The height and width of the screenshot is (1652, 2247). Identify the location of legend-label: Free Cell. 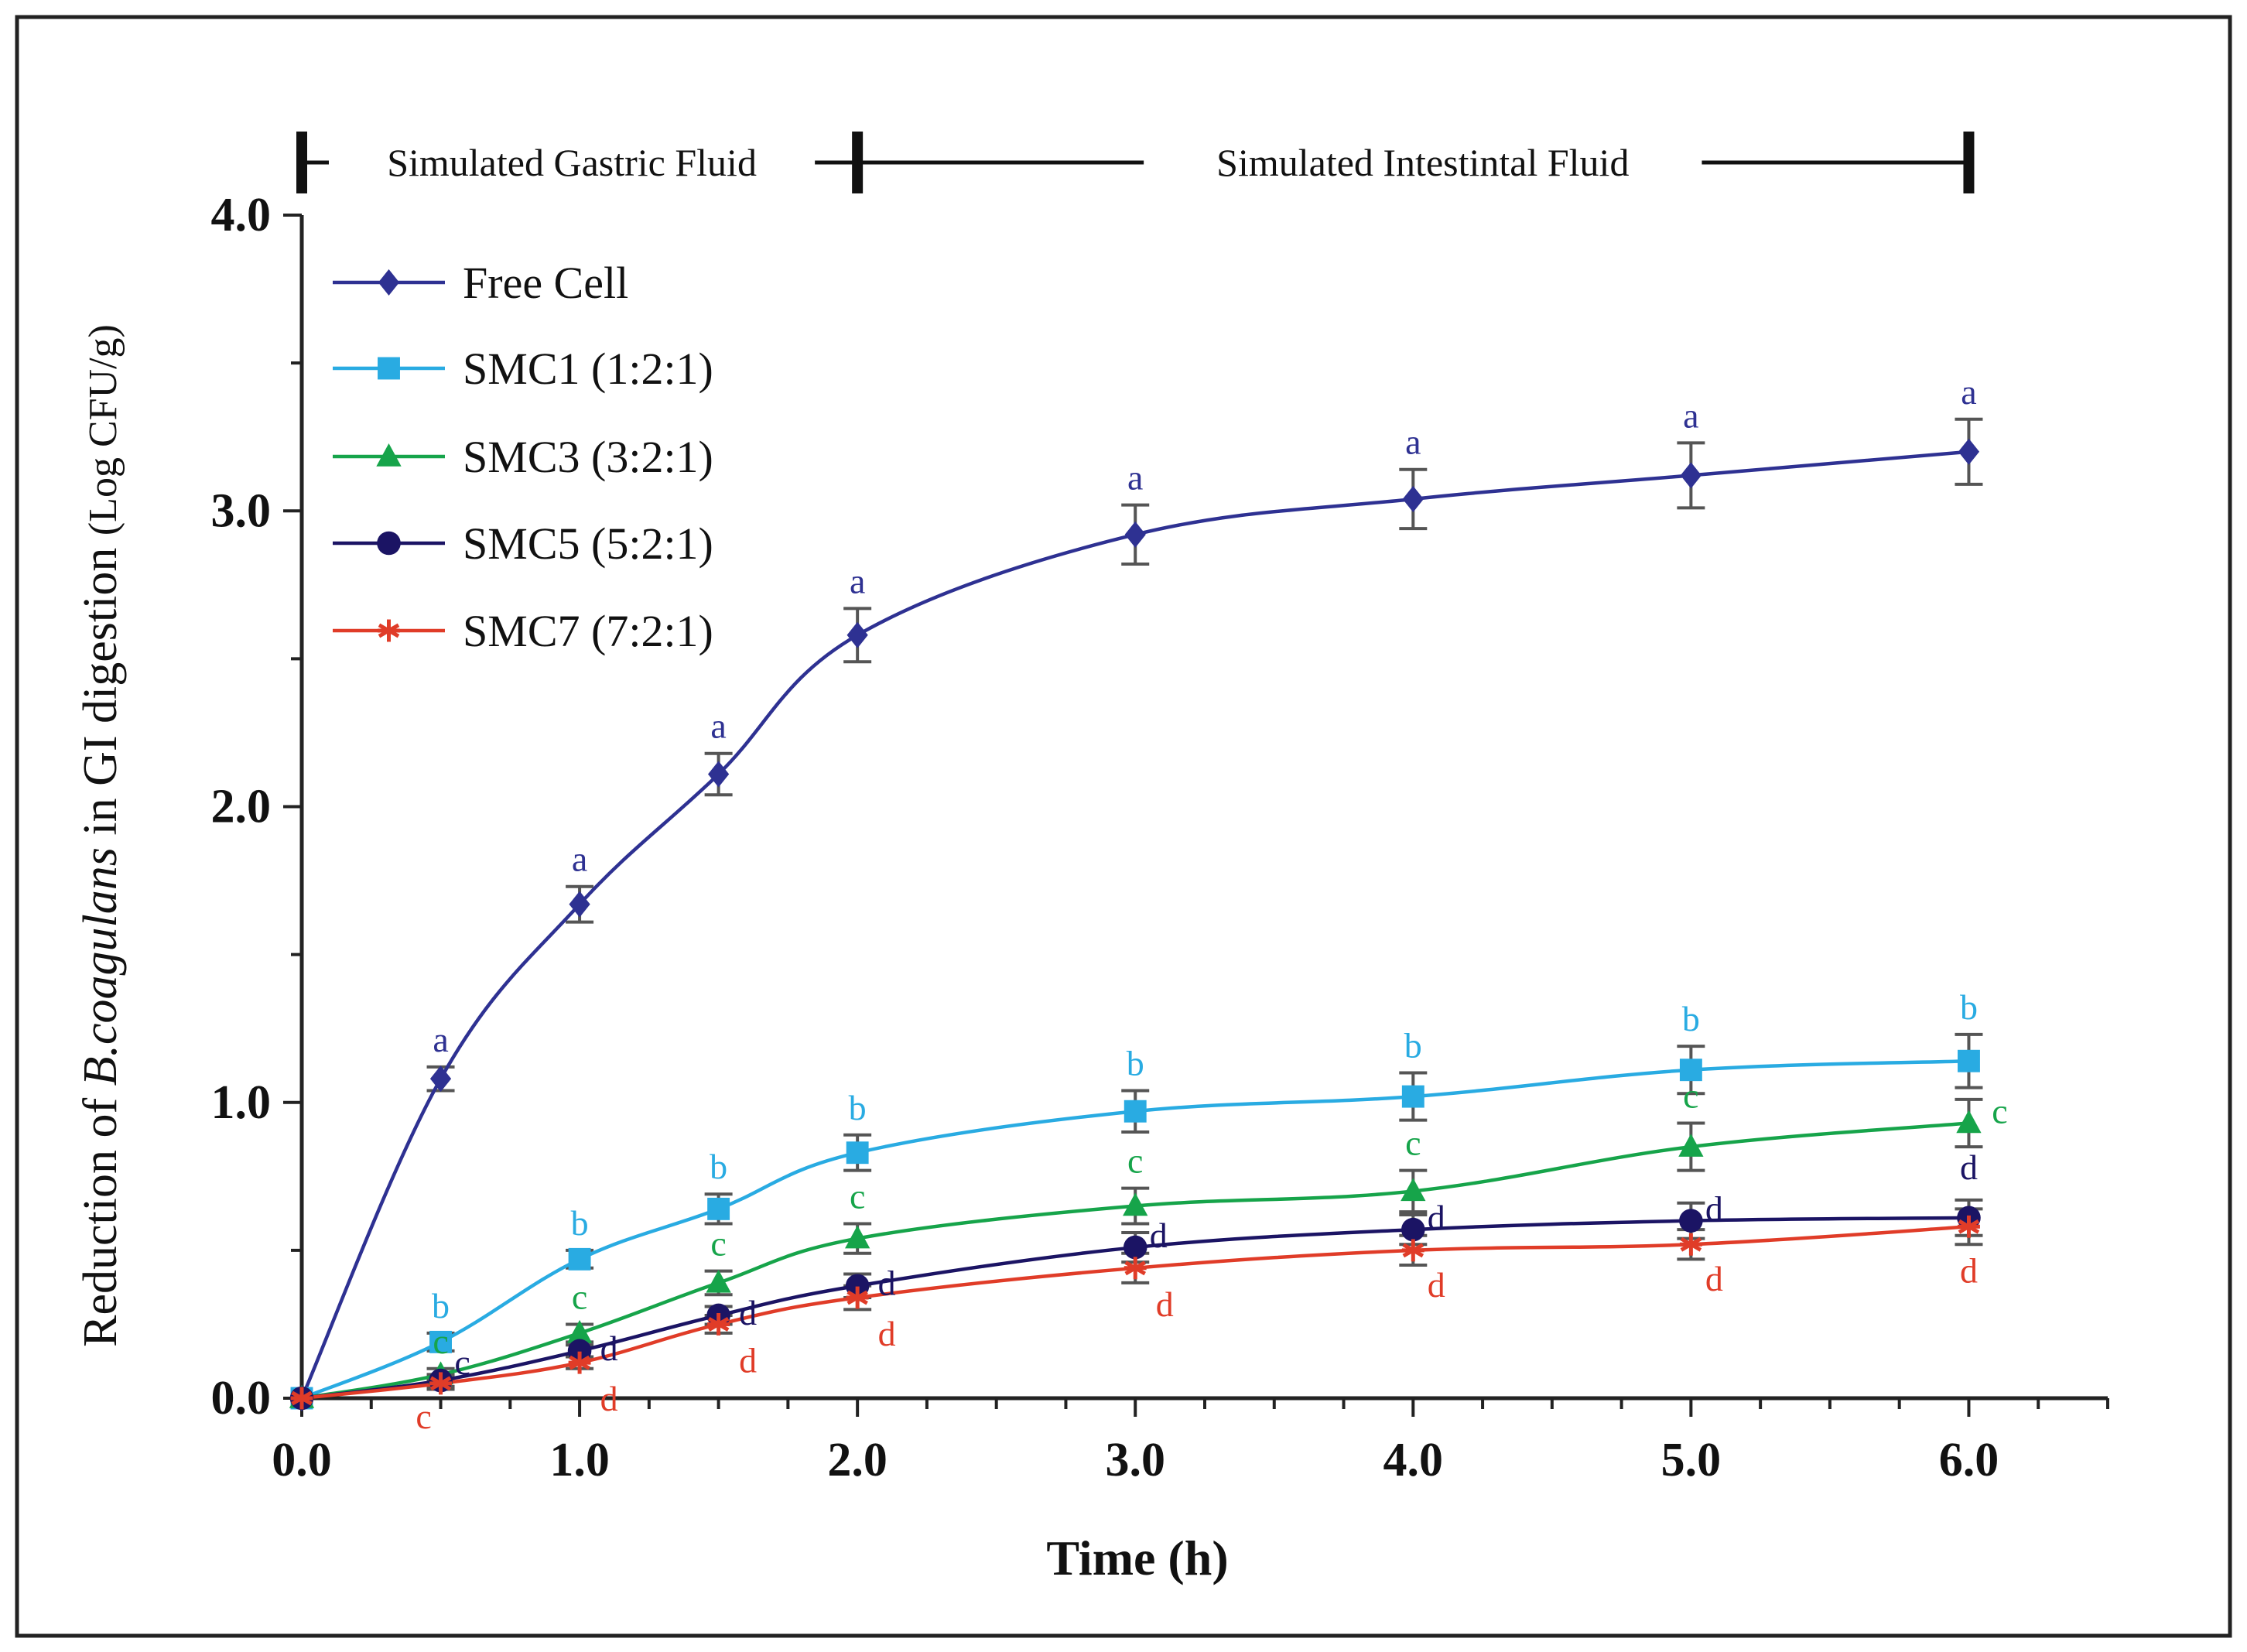
(545, 283).